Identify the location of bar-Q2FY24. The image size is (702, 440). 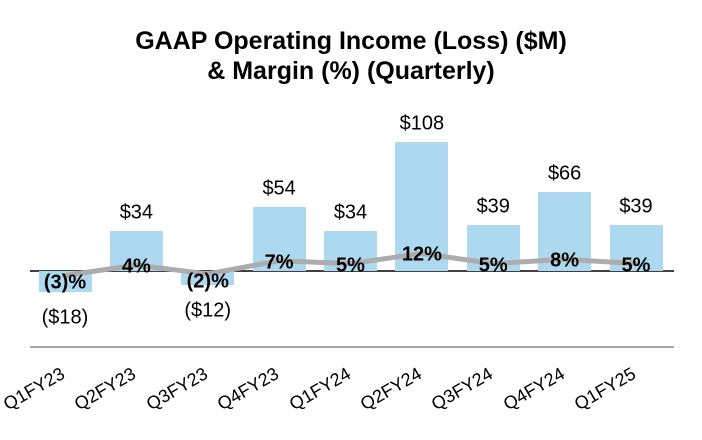
(422, 206).